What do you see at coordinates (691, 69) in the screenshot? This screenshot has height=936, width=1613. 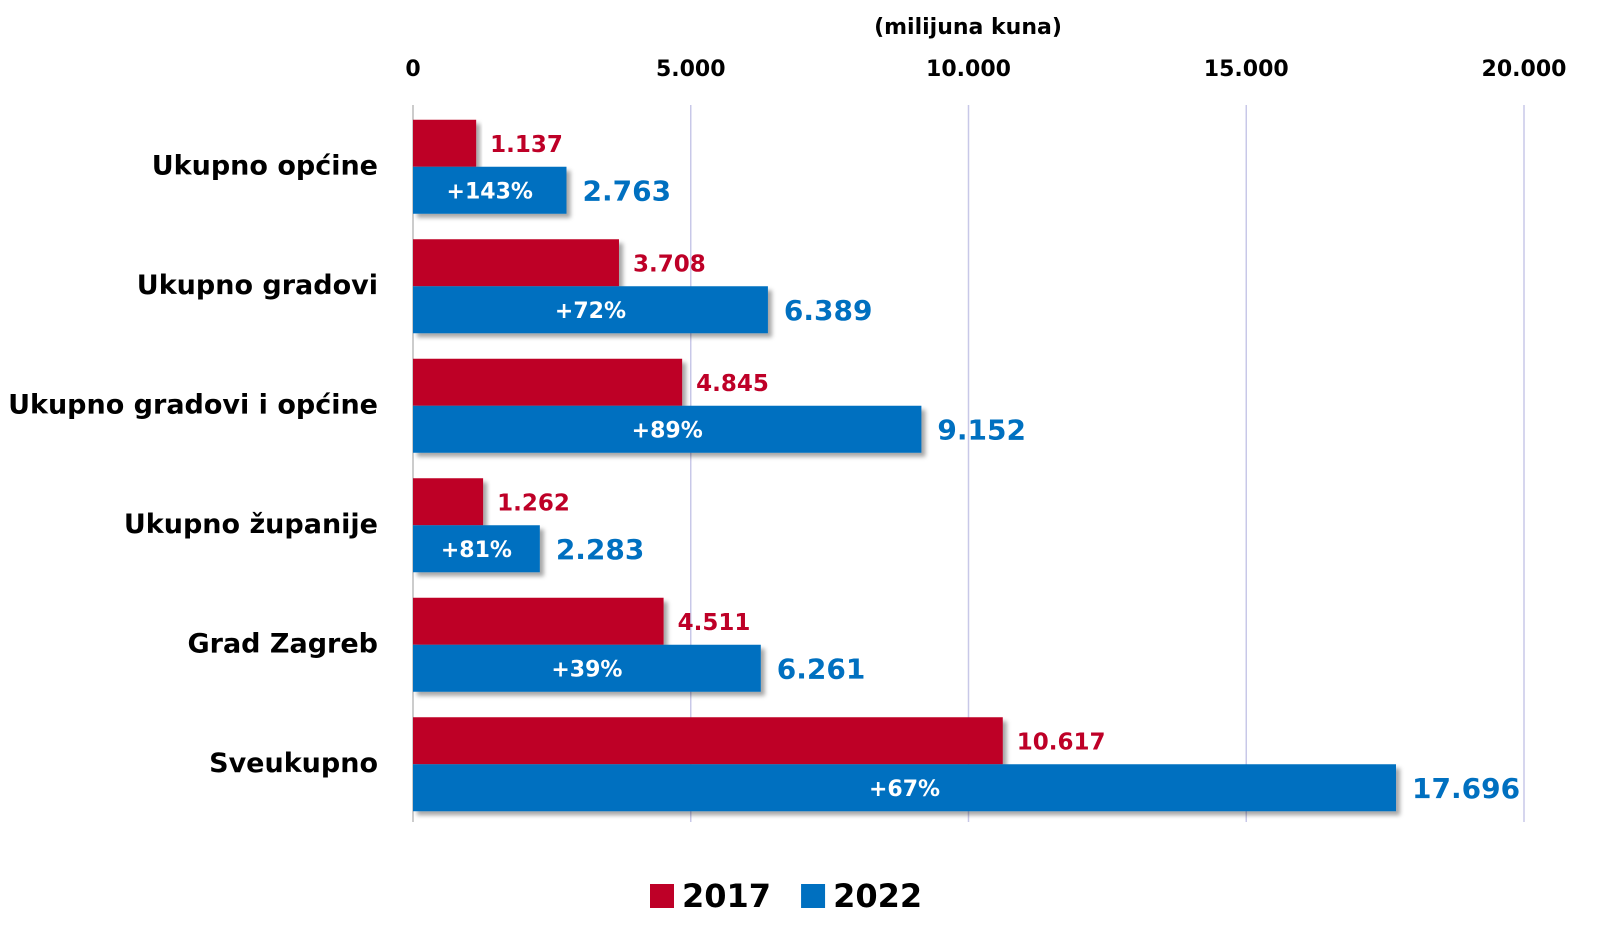 I see `x-tick-label: 5.000` at bounding box center [691, 69].